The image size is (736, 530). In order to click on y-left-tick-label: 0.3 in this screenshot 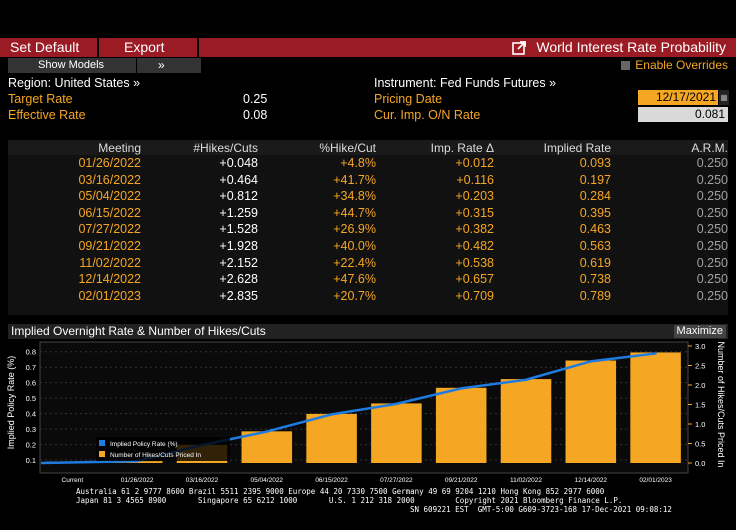, I will do `click(31, 429)`.